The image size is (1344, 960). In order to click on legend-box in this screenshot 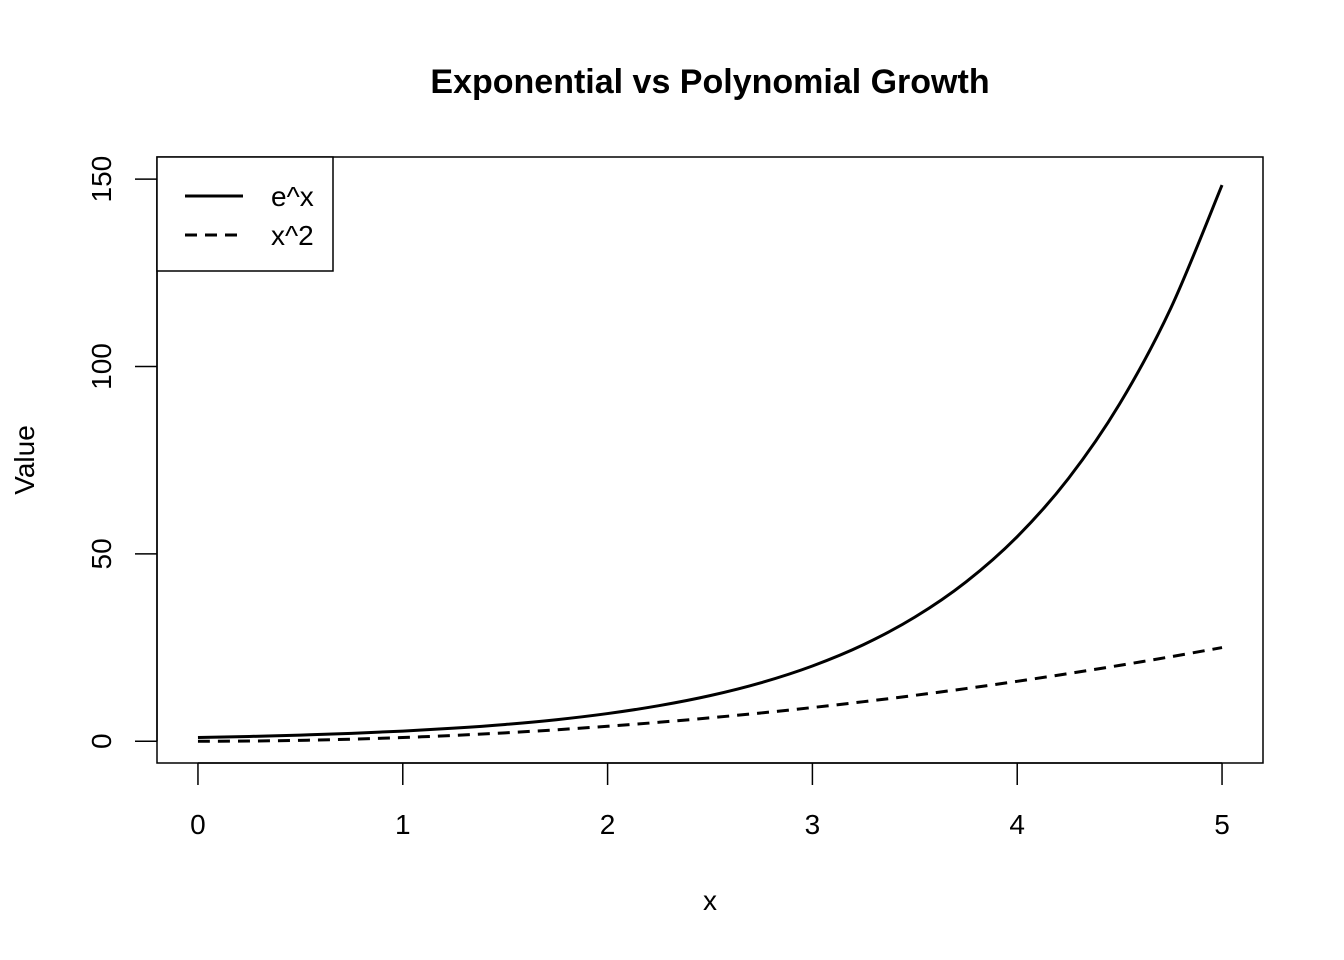, I will do `click(245, 214)`.